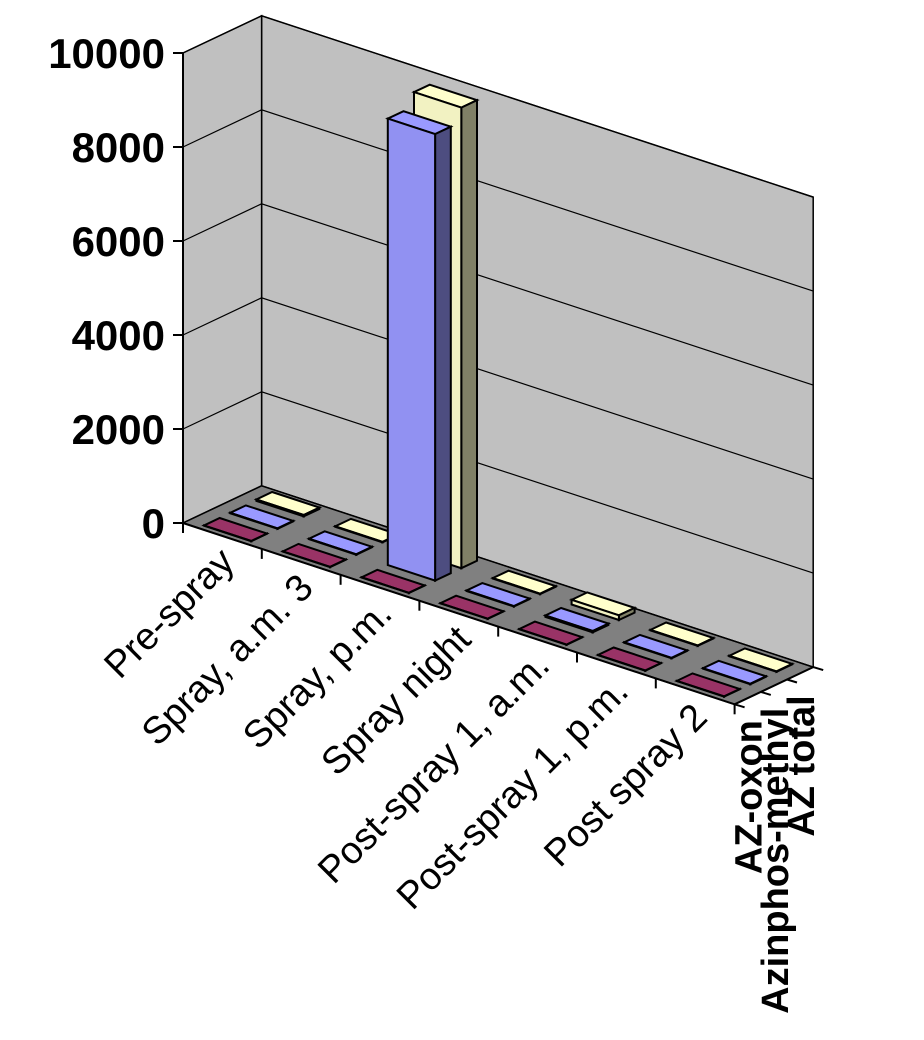  I want to click on series-axis-line, so click(774, 686).